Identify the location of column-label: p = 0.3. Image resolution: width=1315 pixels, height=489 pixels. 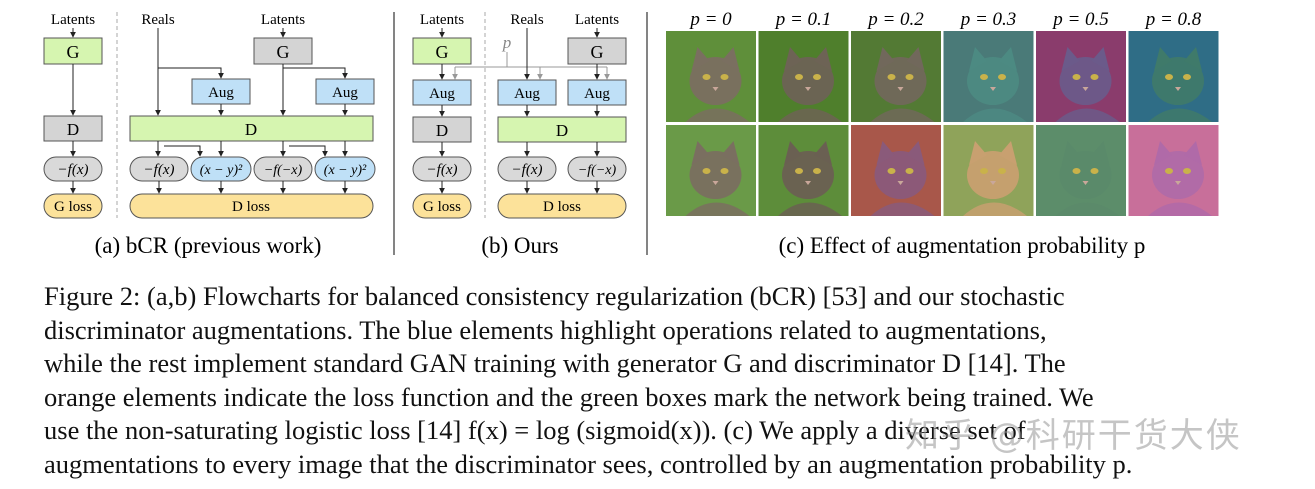
(988, 19).